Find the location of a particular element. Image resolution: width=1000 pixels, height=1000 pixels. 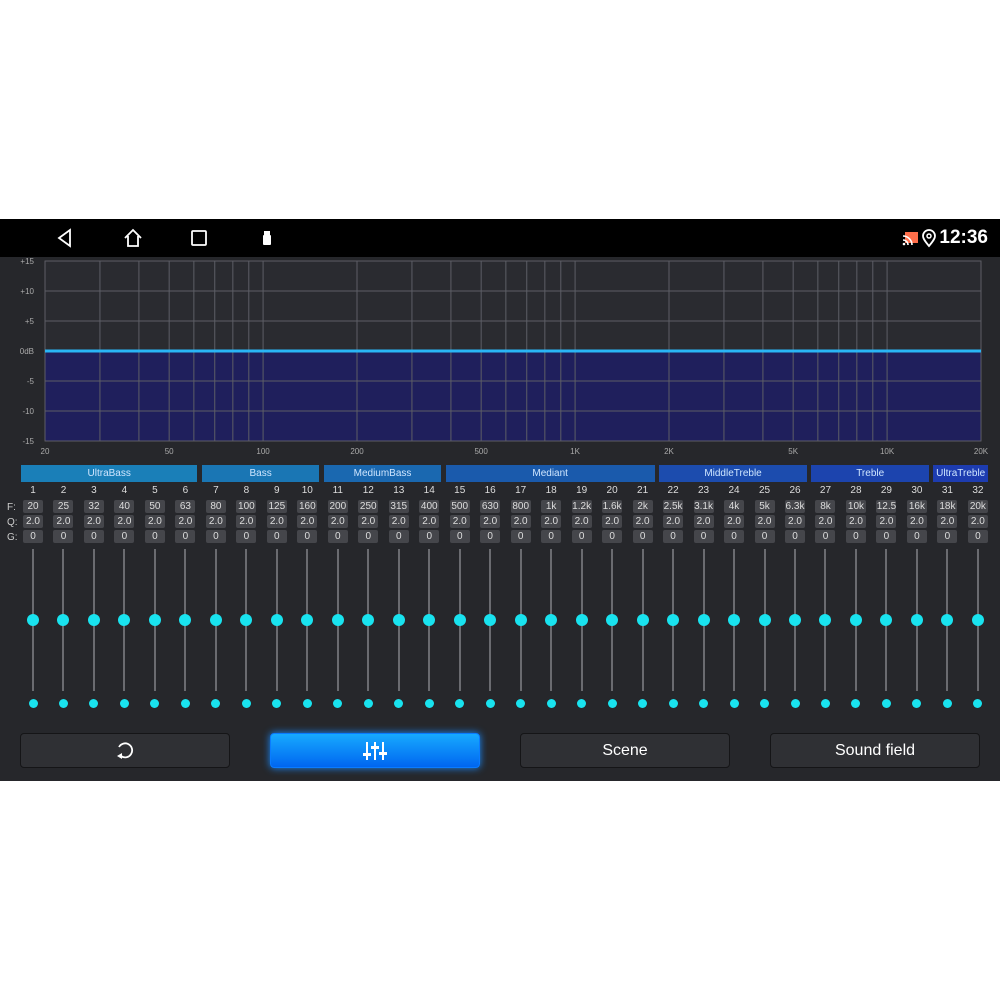

equalizer-button is located at coordinates (375, 750).